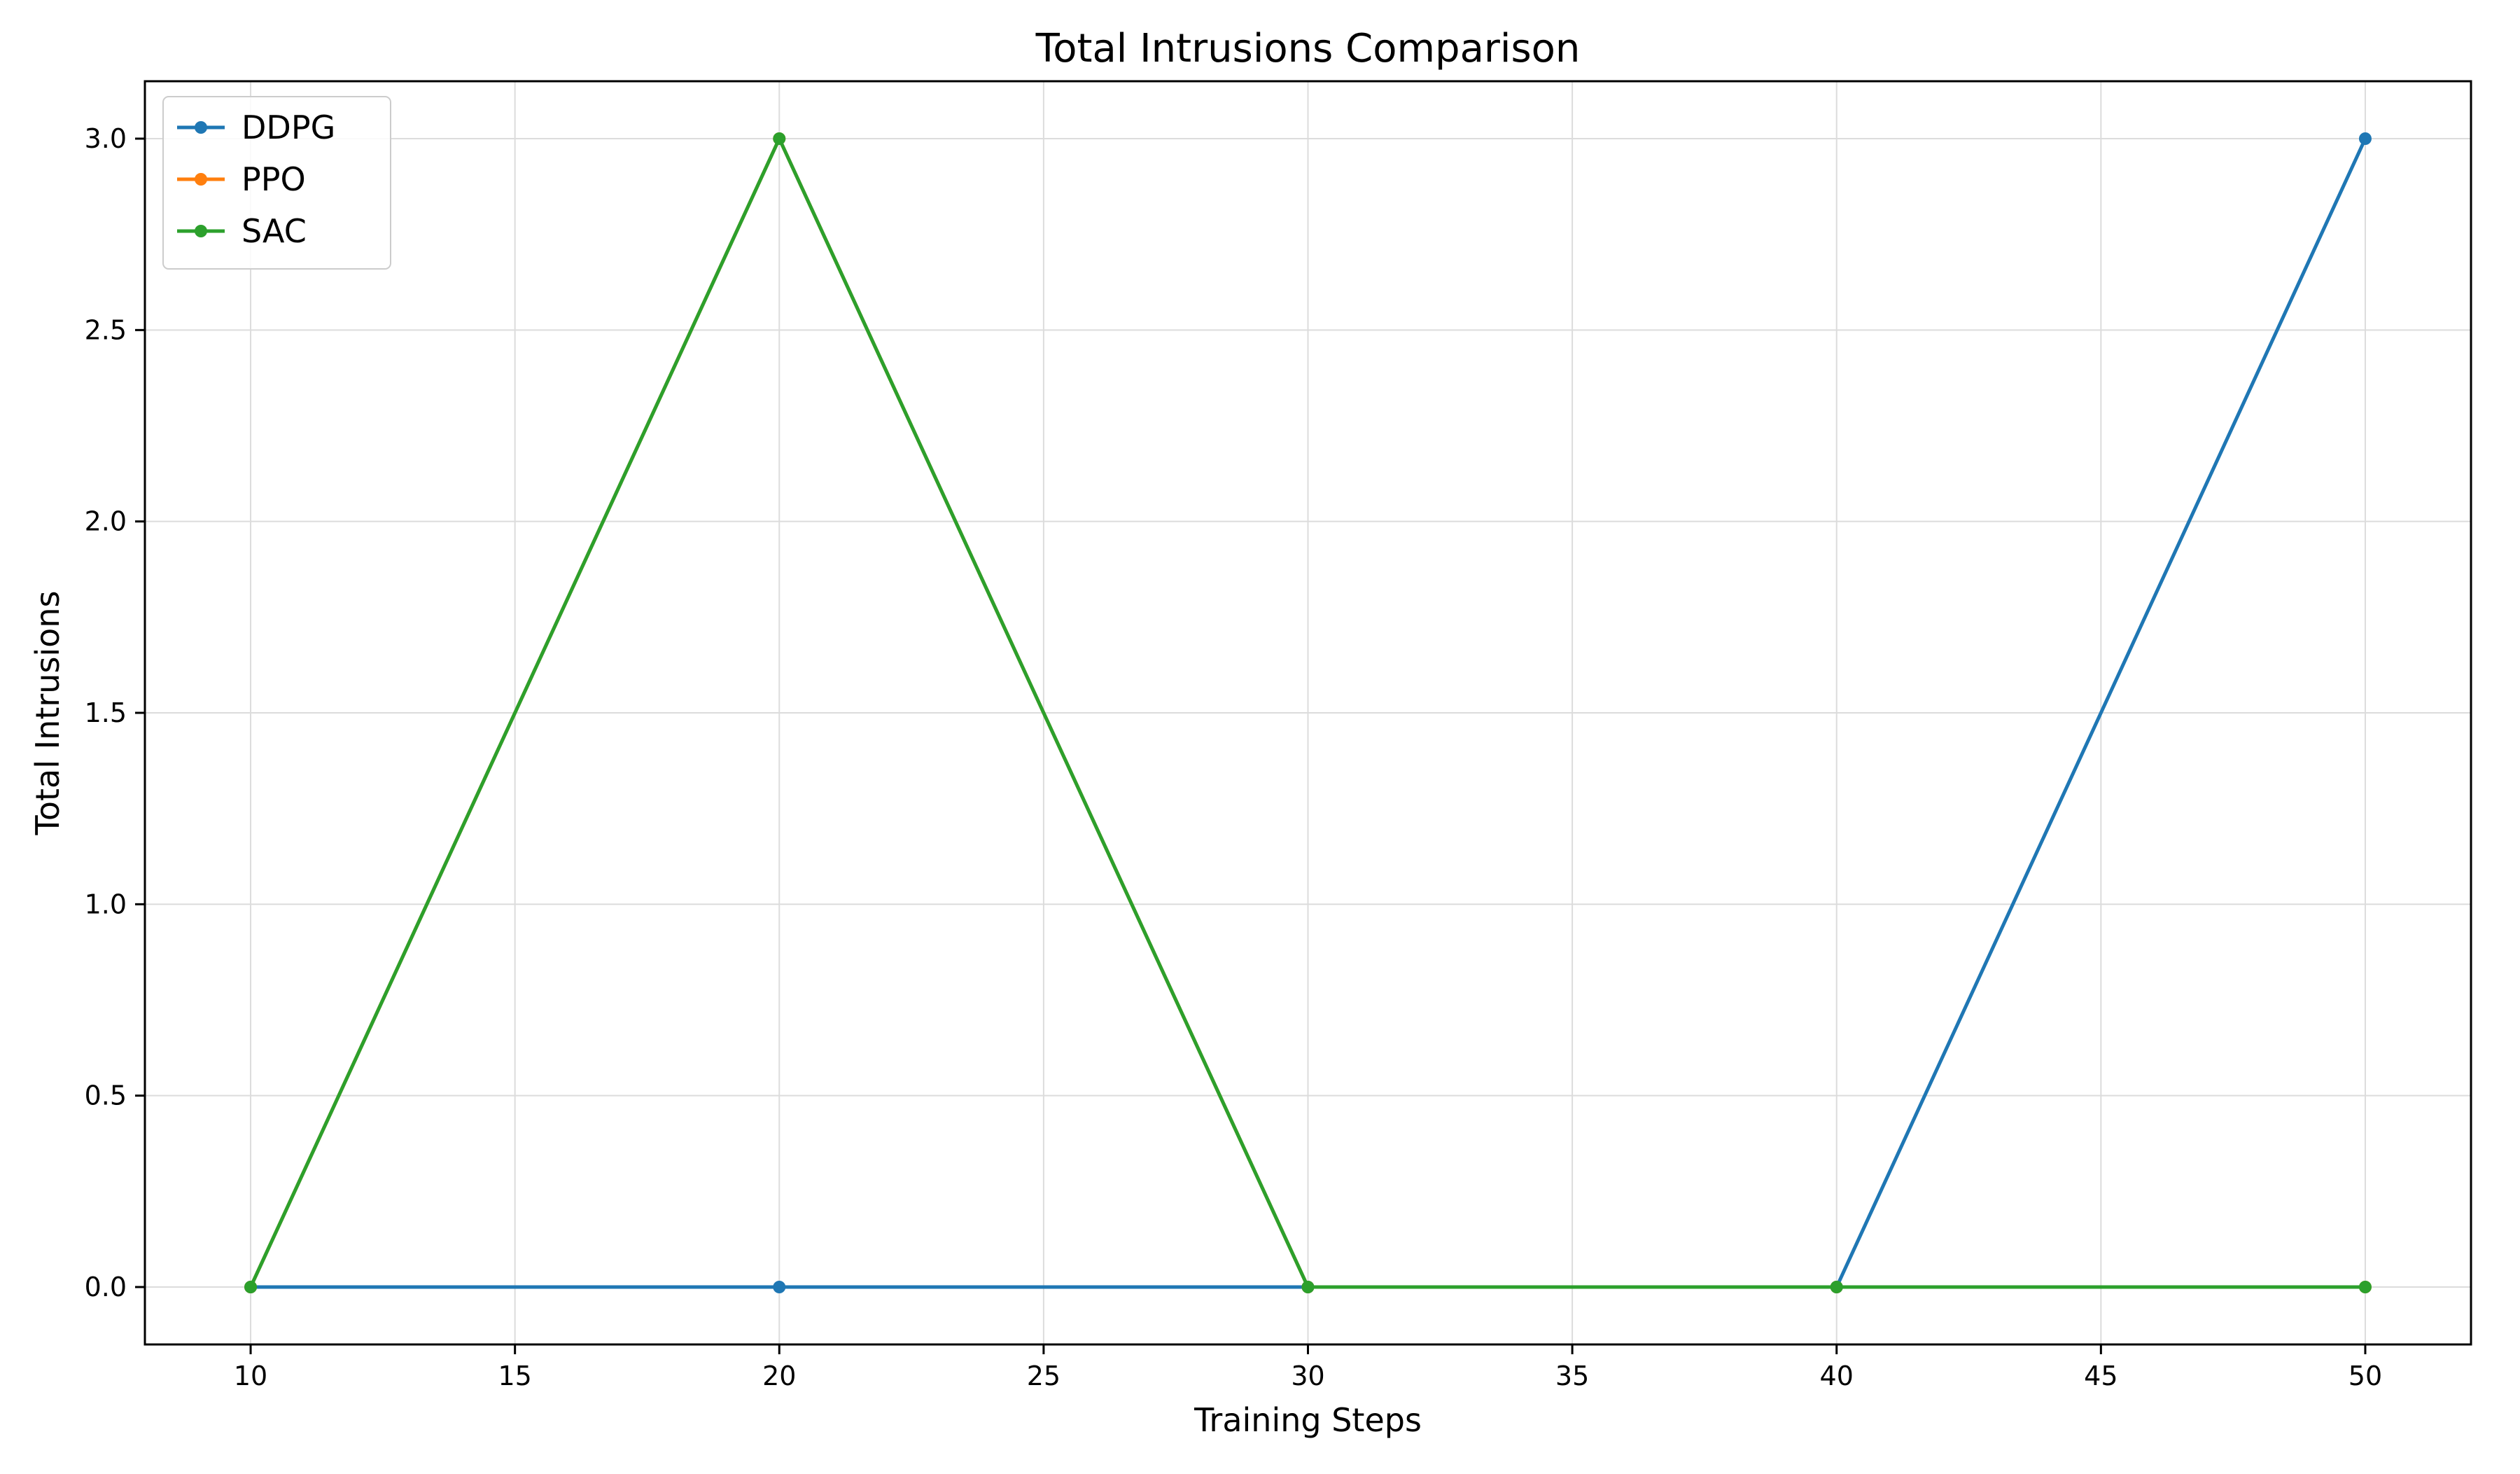 This screenshot has height=1474, width=2520. What do you see at coordinates (2101, 1376) in the screenshot?
I see `x-tick-label: 45` at bounding box center [2101, 1376].